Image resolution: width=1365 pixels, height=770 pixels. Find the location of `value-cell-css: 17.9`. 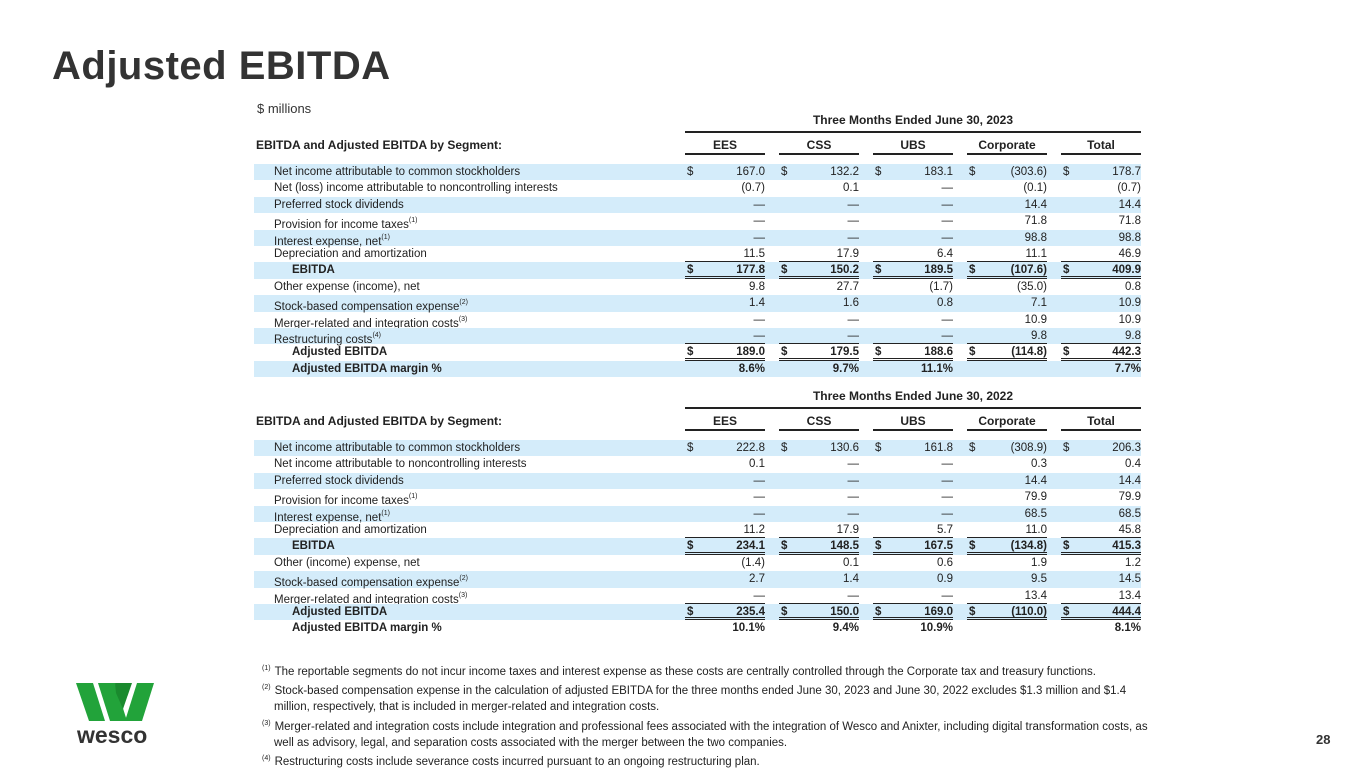

value-cell-css: 17.9 is located at coordinates (819, 254).